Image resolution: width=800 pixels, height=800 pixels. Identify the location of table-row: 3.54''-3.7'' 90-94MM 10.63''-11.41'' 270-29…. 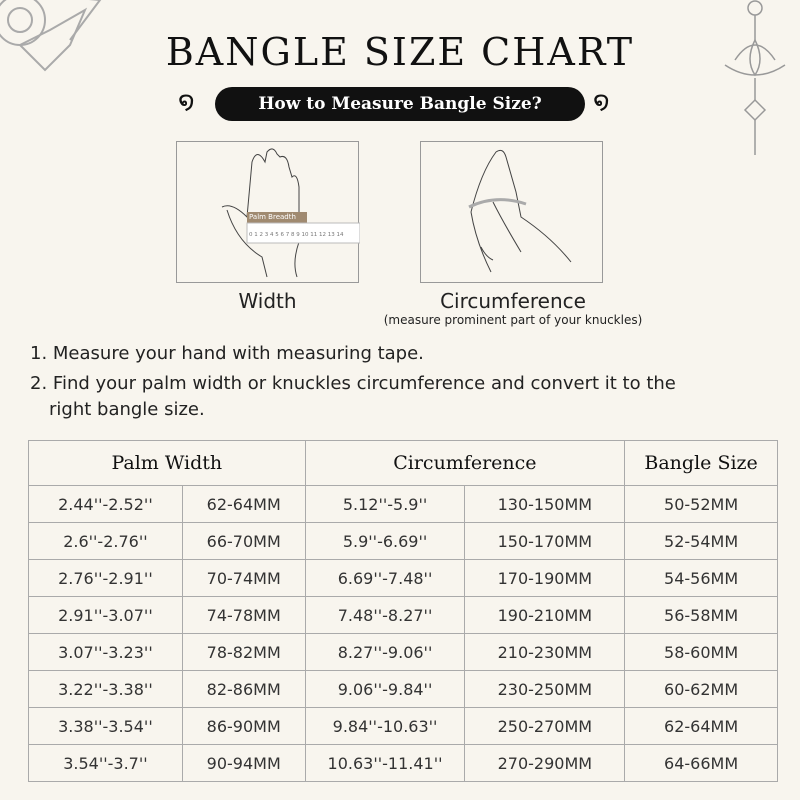
(403, 763).